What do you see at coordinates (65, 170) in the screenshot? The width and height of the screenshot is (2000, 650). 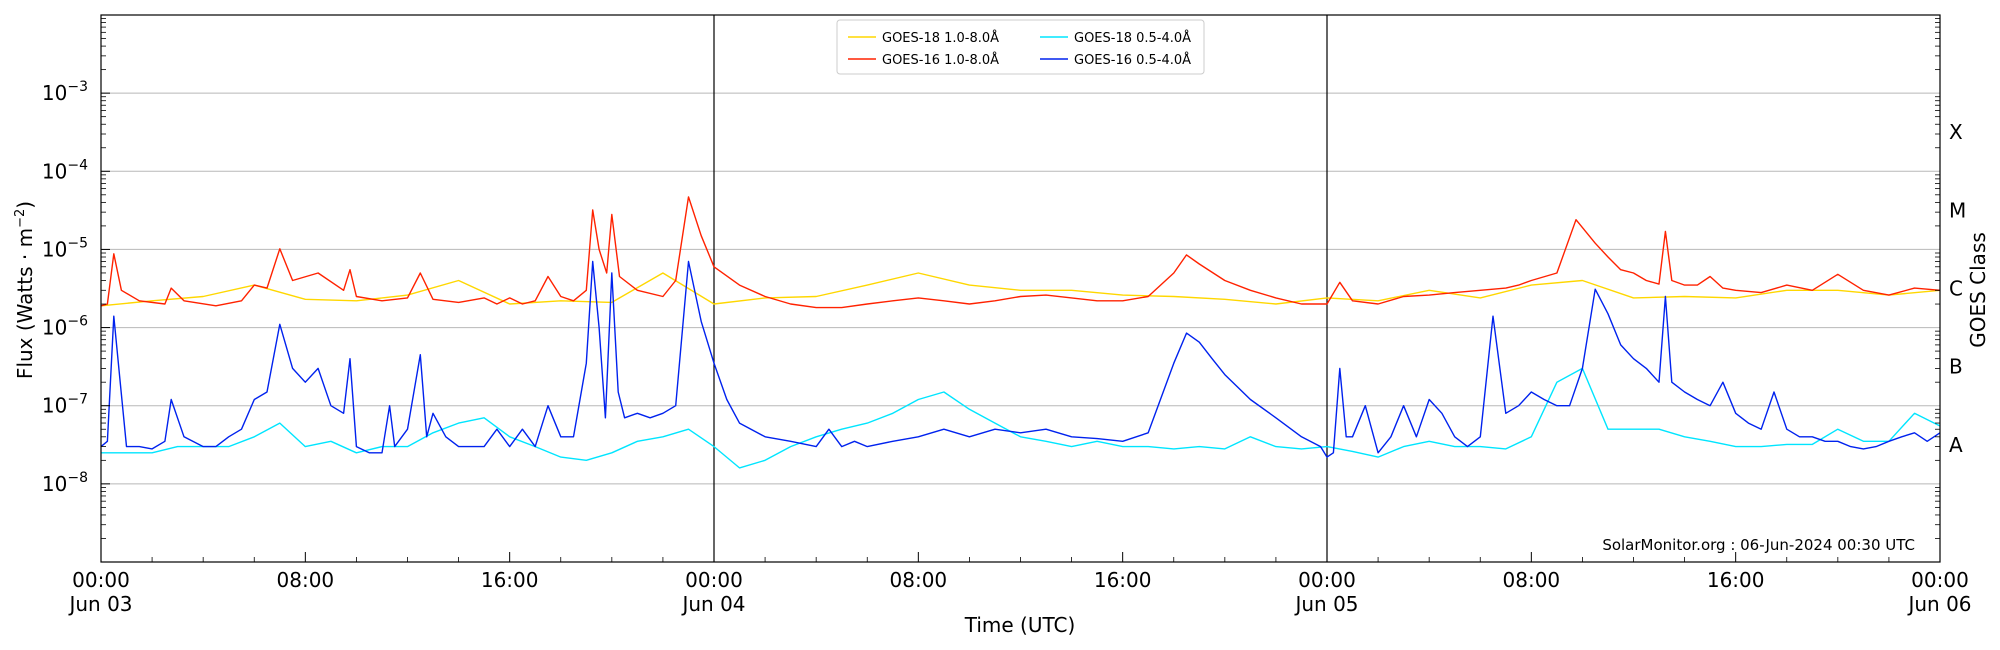 I see `y-tick-label: 10⁻⁴` at bounding box center [65, 170].